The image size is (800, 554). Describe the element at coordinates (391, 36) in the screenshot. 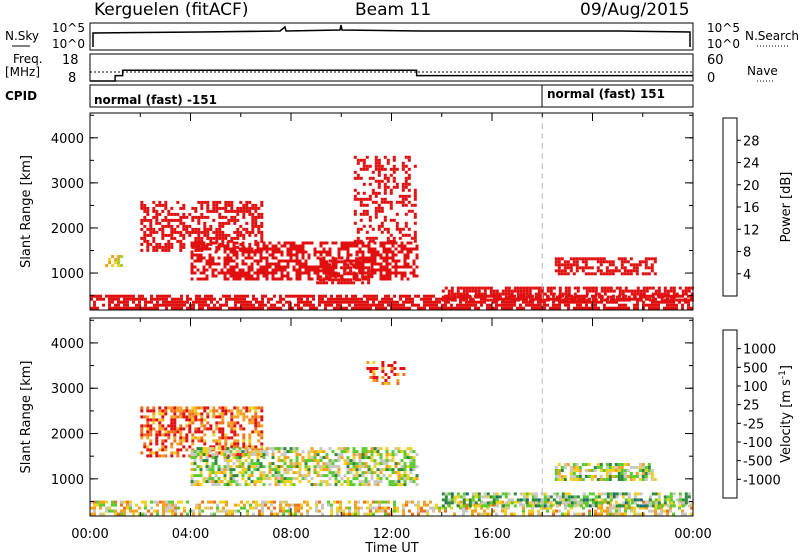

I see `nsky-panel` at that location.